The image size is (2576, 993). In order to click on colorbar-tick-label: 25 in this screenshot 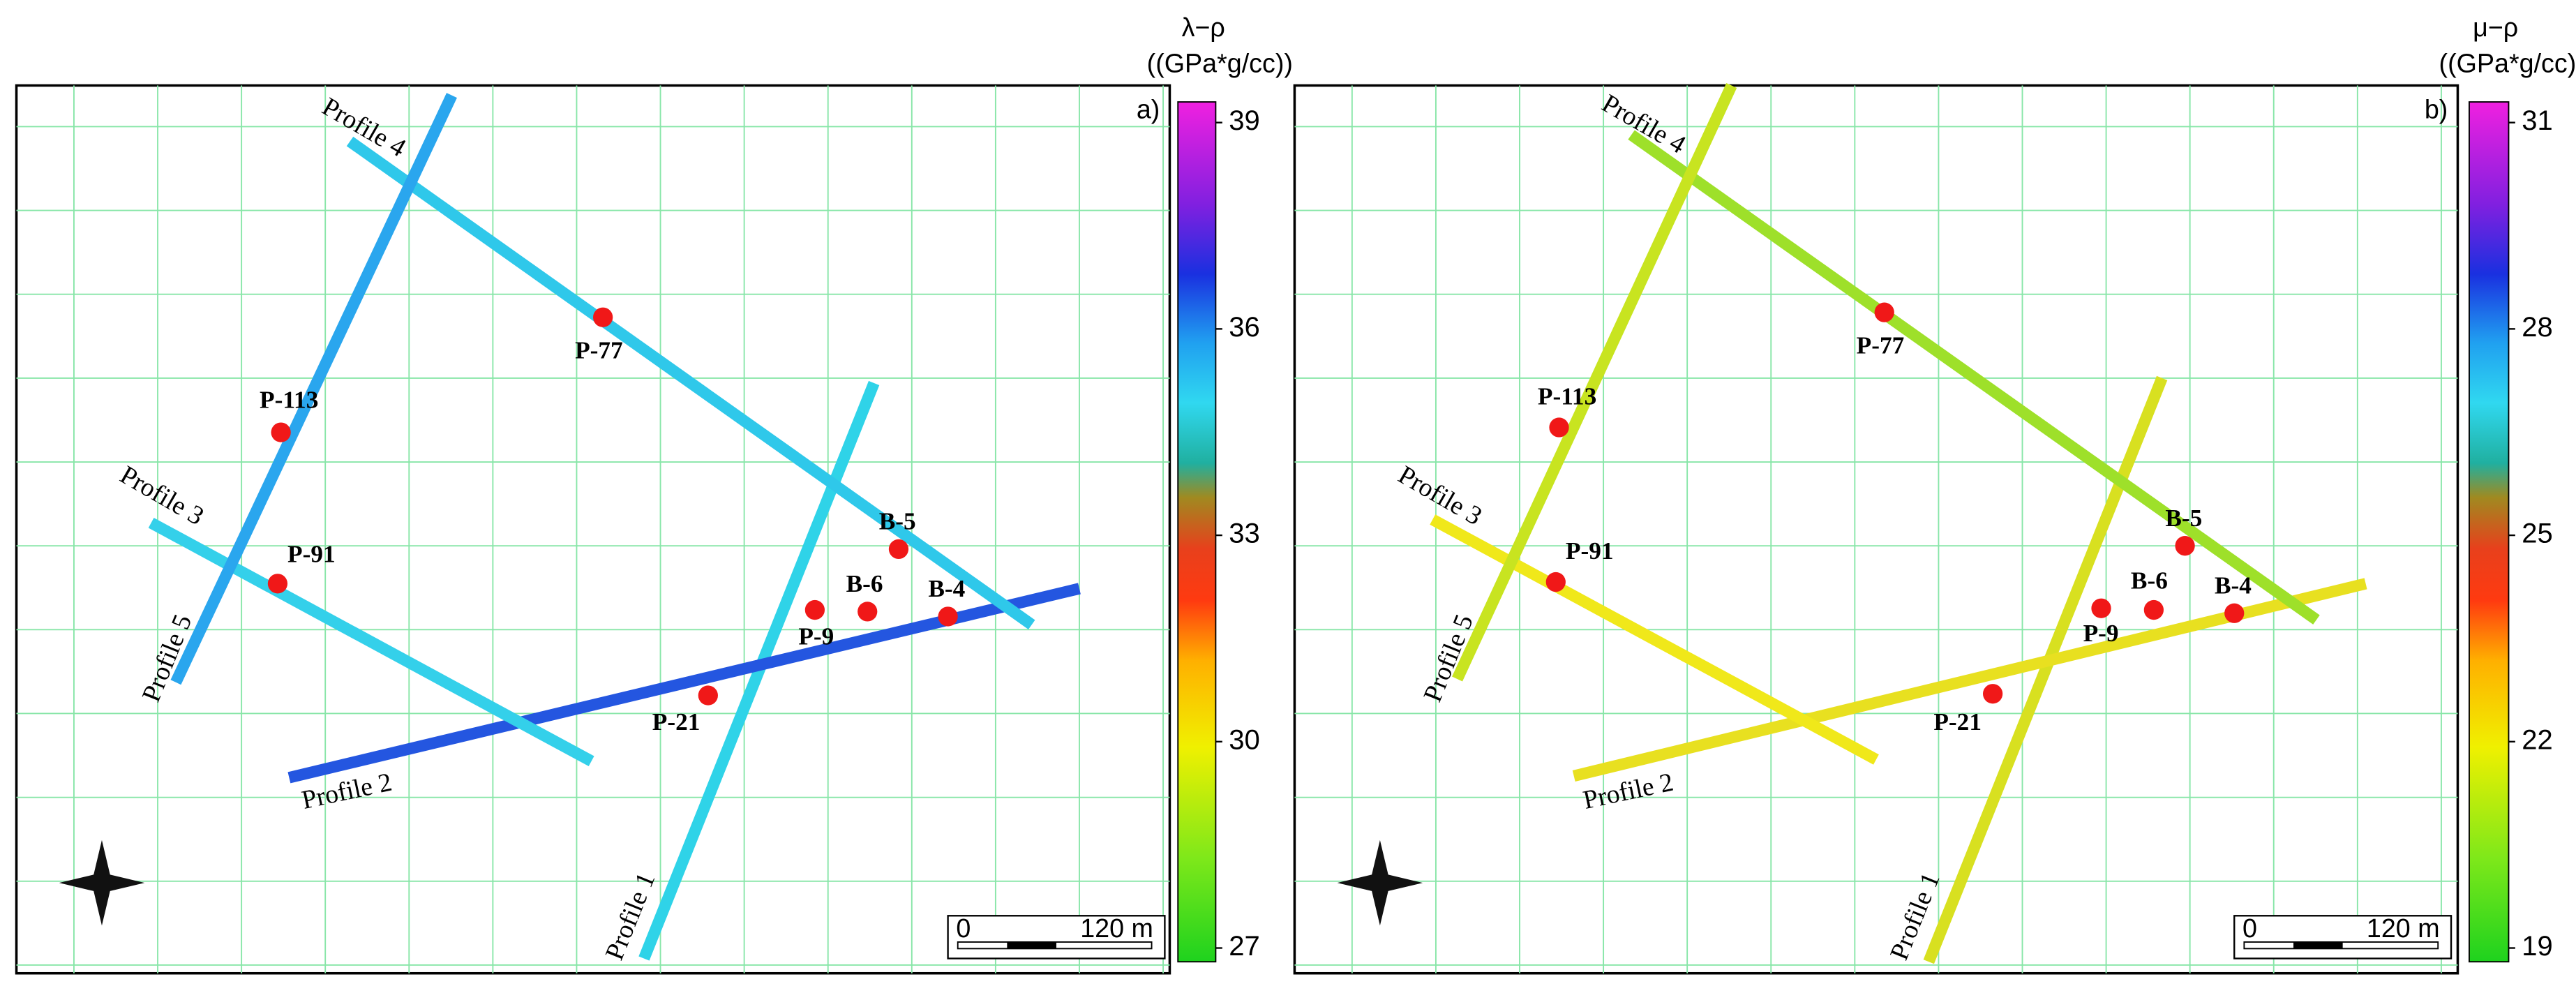, I will do `click(2537, 533)`.